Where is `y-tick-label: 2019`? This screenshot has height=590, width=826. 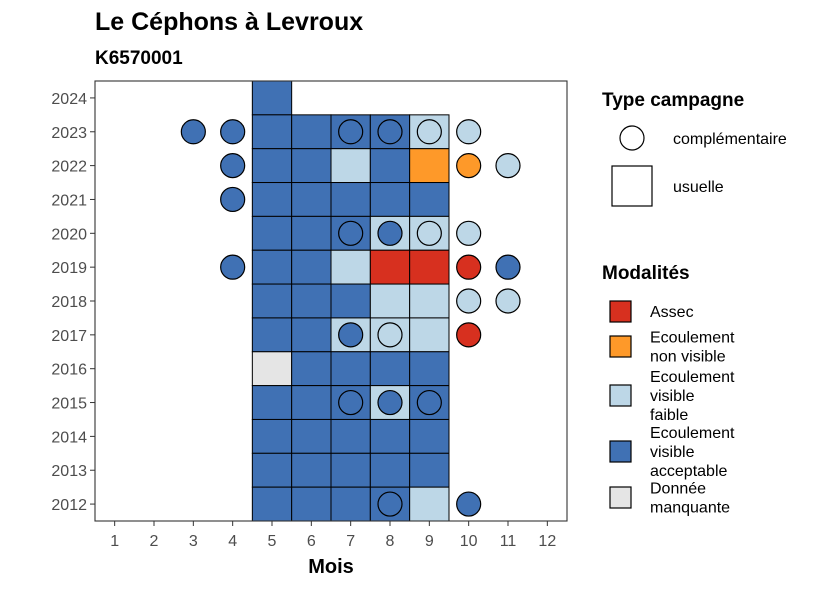
y-tick-label: 2019 is located at coordinates (69, 268).